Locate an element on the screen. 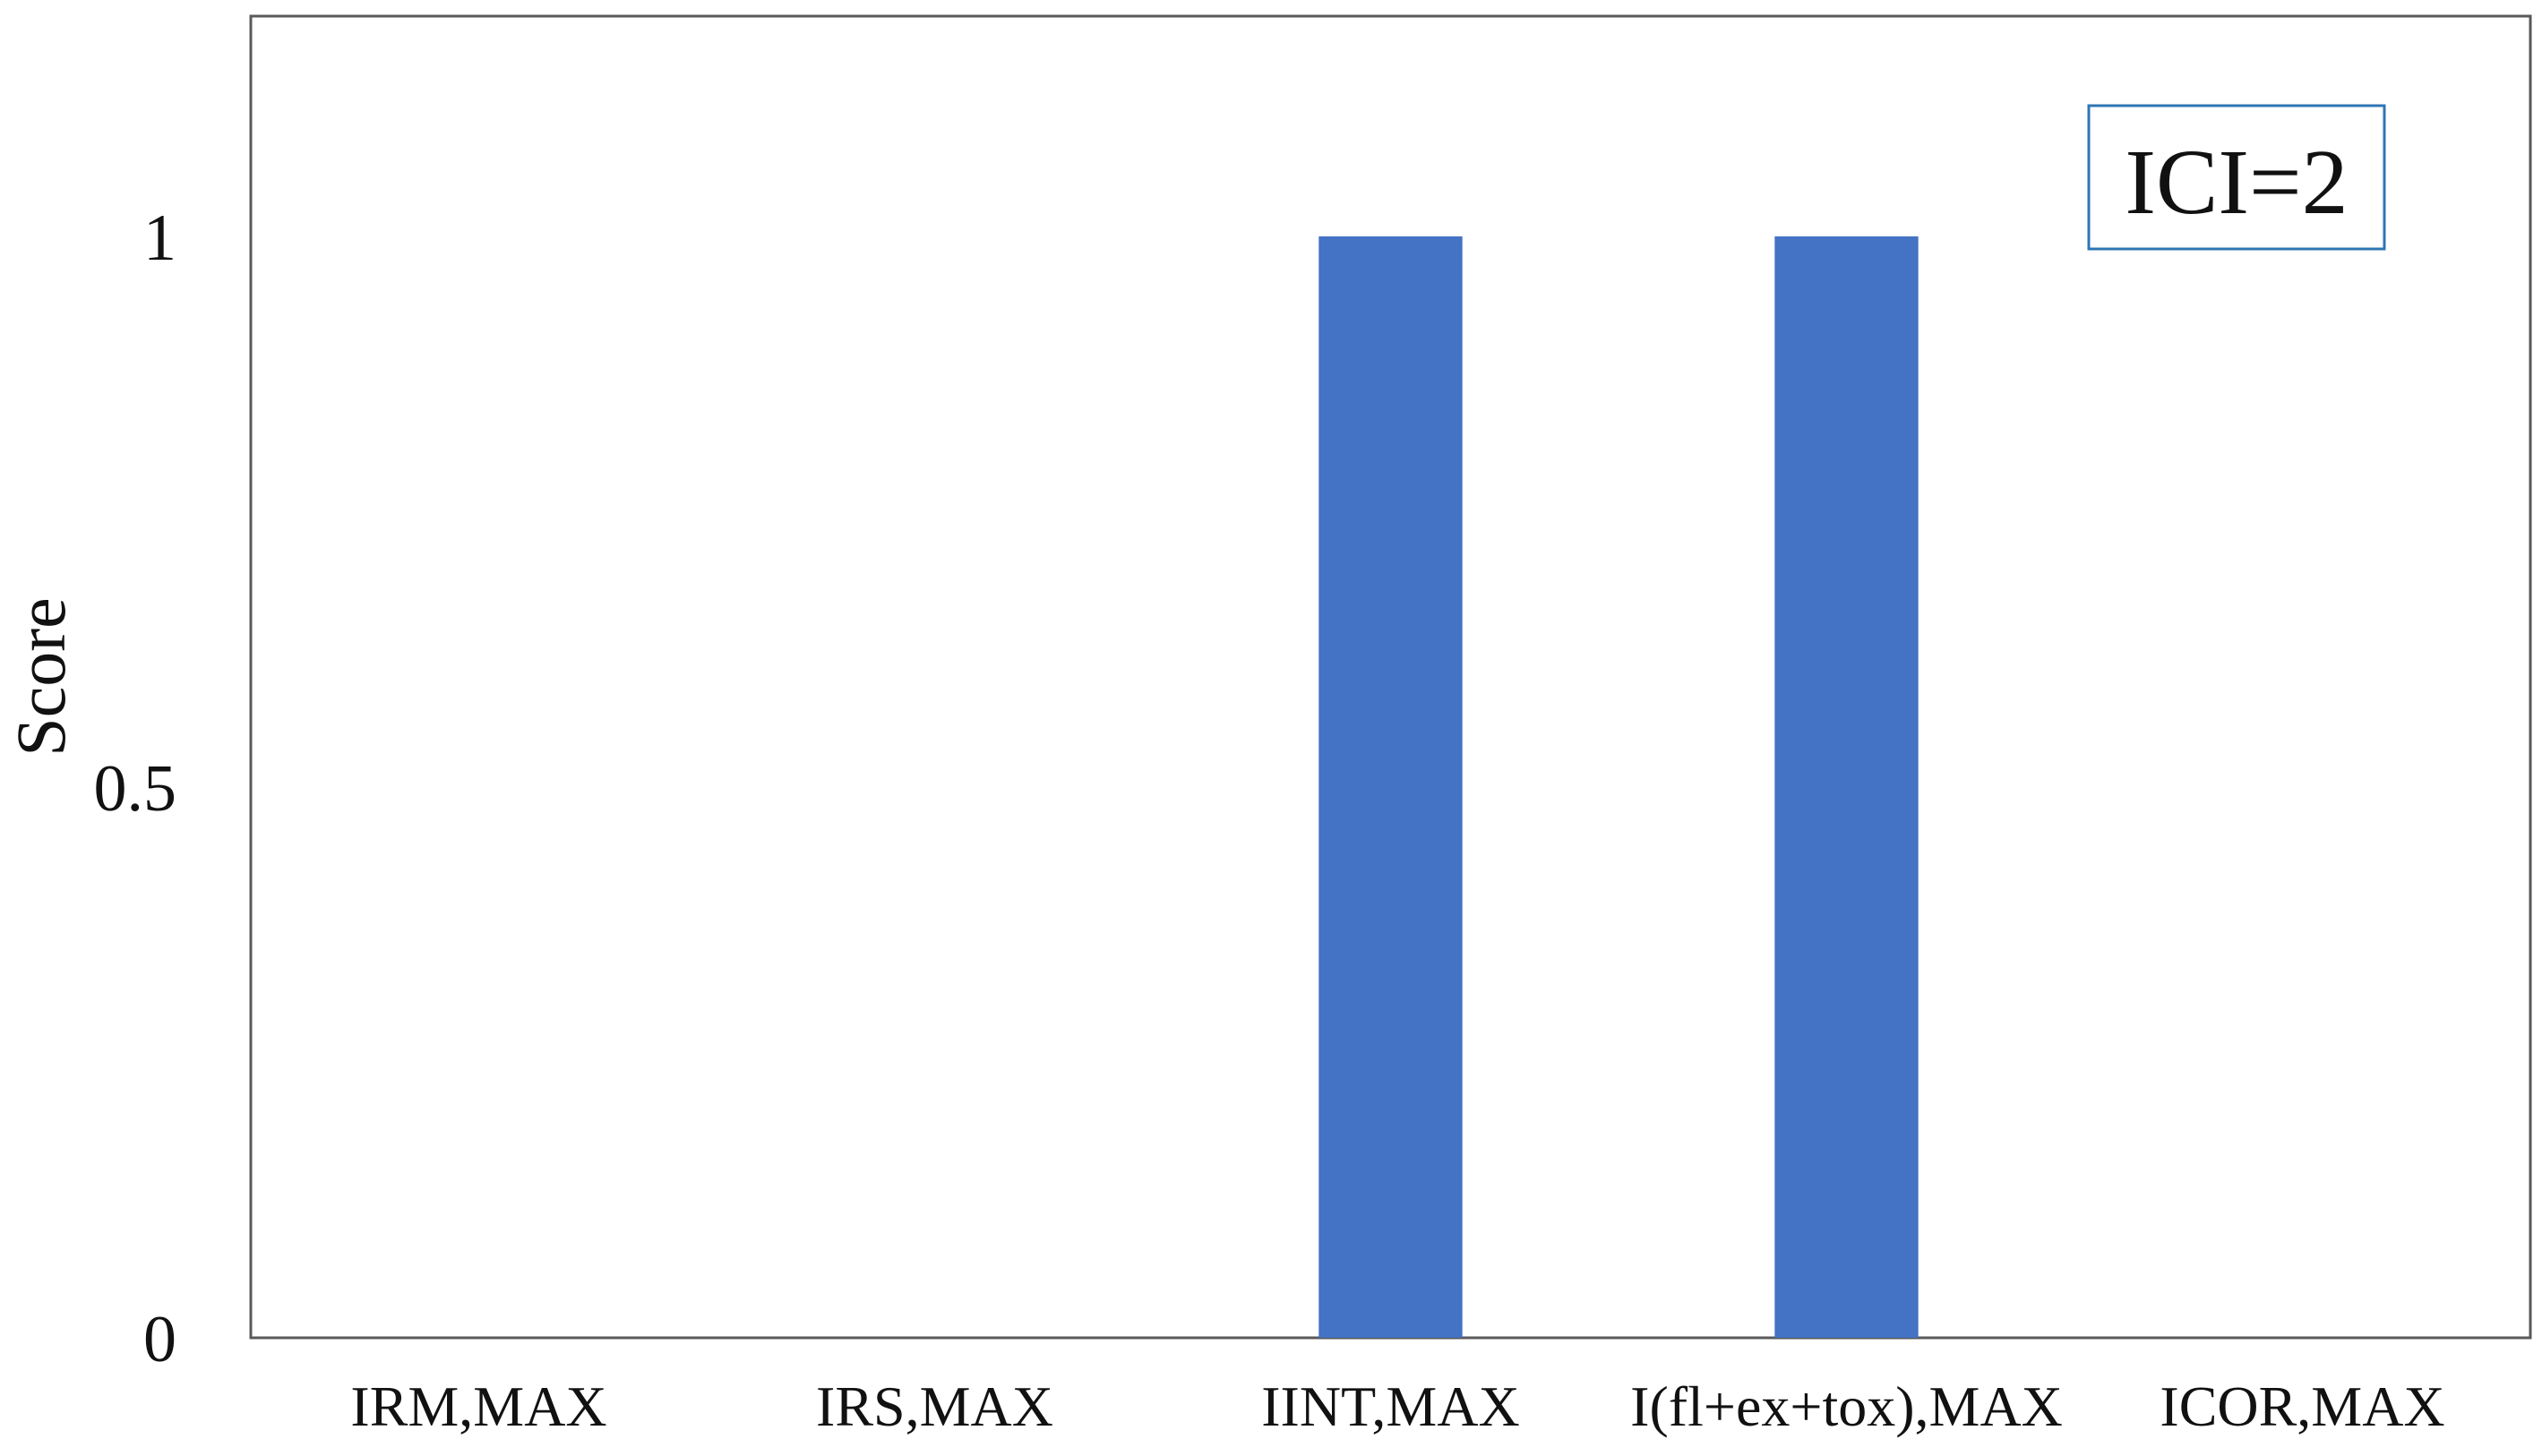 Image resolution: width=2542 pixels, height=1456 pixels. x-tick-label: IRS,MAX is located at coordinates (934, 1406).